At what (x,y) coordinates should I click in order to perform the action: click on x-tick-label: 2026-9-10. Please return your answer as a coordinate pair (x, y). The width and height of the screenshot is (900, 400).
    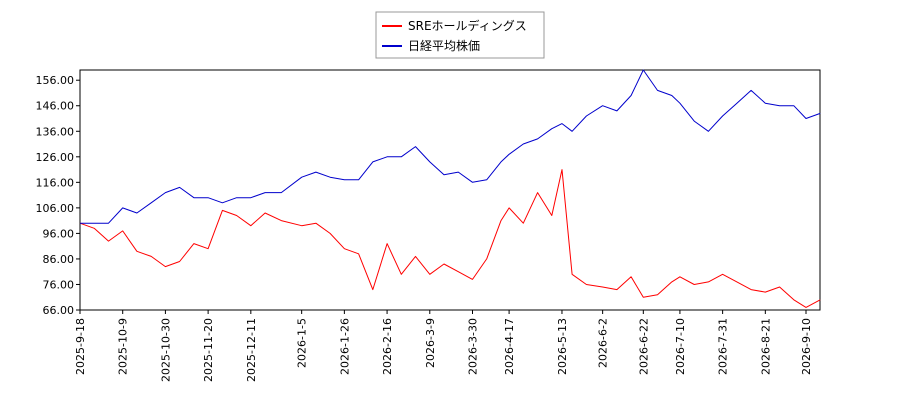
    Looking at the image, I should click on (806, 346).